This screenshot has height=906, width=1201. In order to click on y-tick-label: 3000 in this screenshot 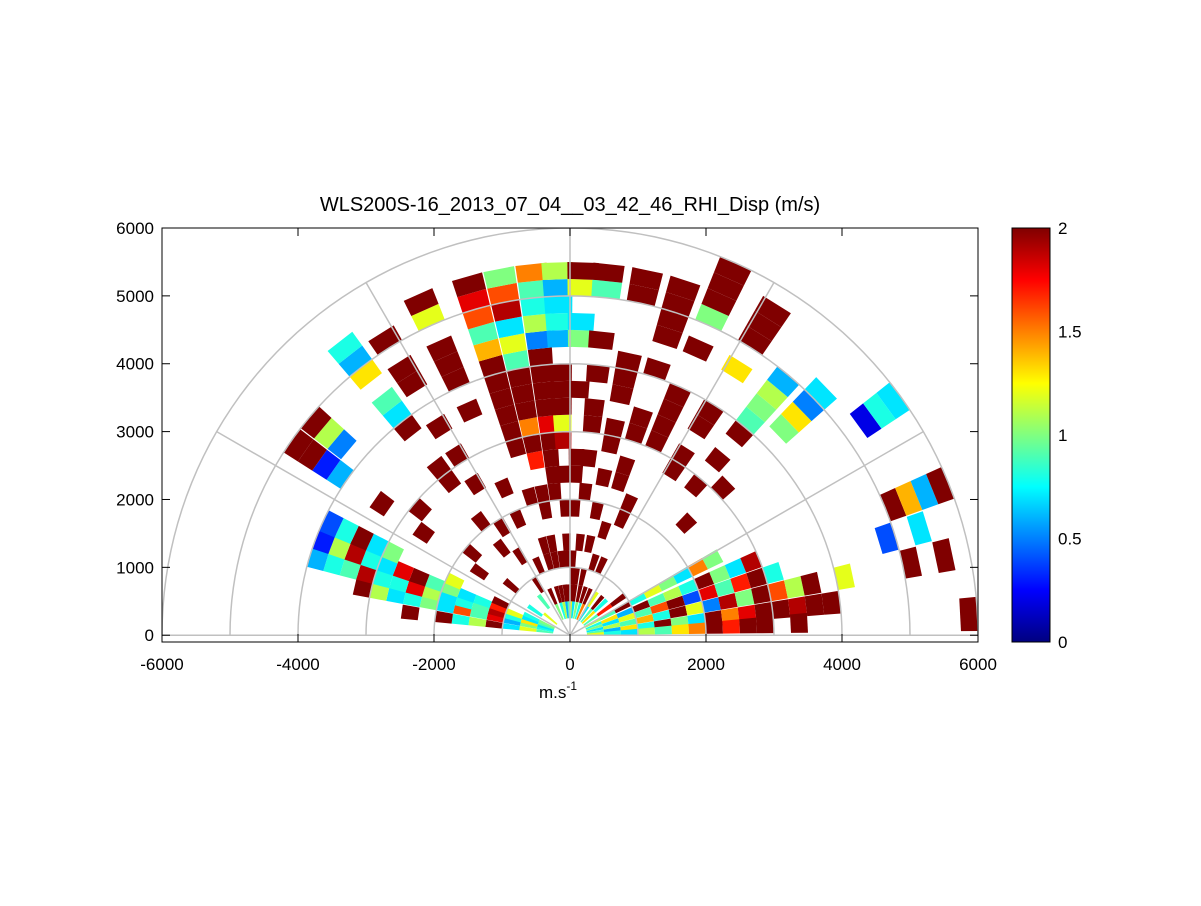, I will do `click(135, 432)`.